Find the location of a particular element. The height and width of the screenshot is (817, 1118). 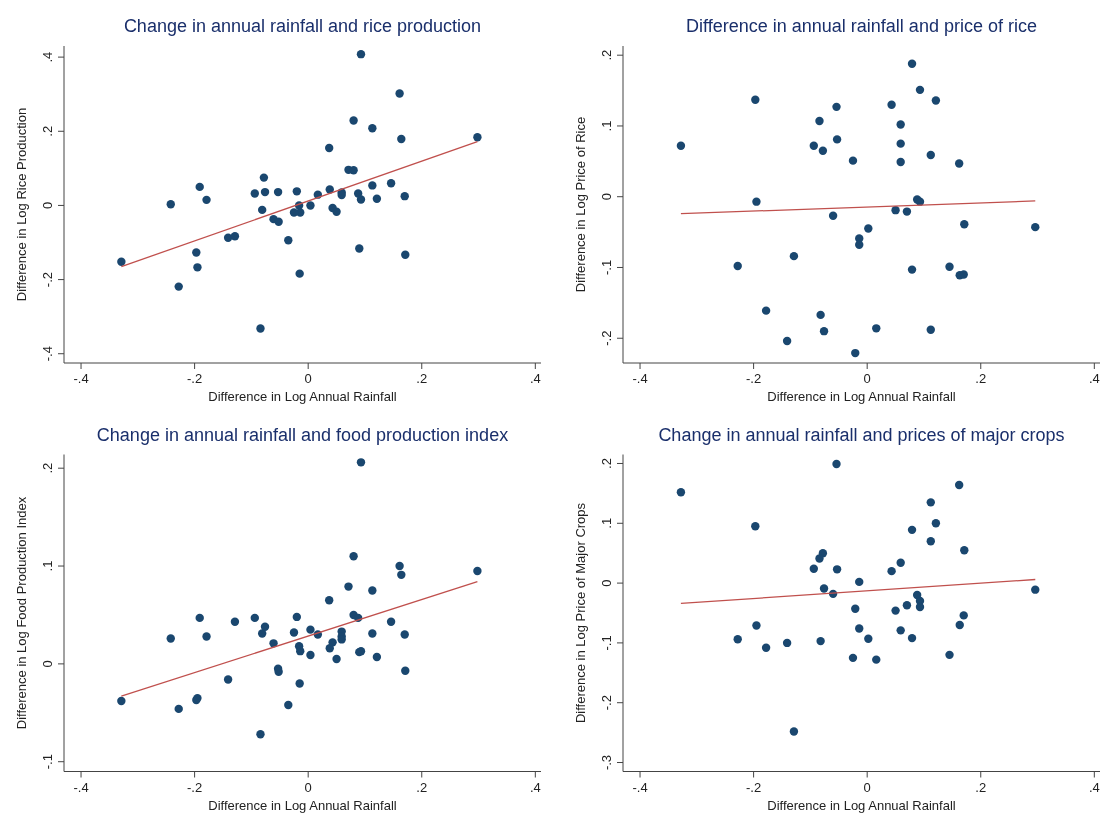

chart-title: Change in annual rainfall and food production index is located at coordinates (302, 434).